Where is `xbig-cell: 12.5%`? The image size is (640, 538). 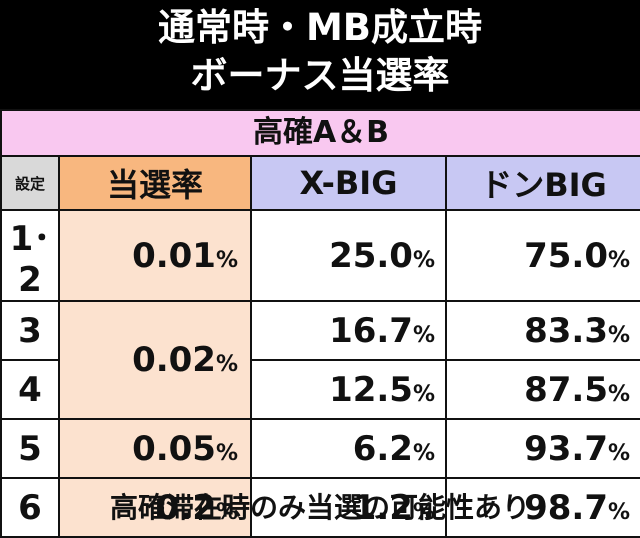 xbig-cell: 12.5% is located at coordinates (348, 389).